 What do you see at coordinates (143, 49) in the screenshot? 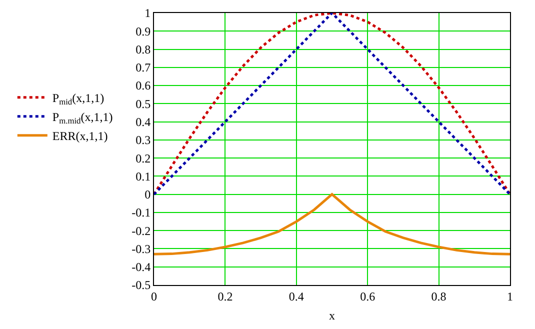
I see `y-tick-label: 0.8` at bounding box center [143, 49].